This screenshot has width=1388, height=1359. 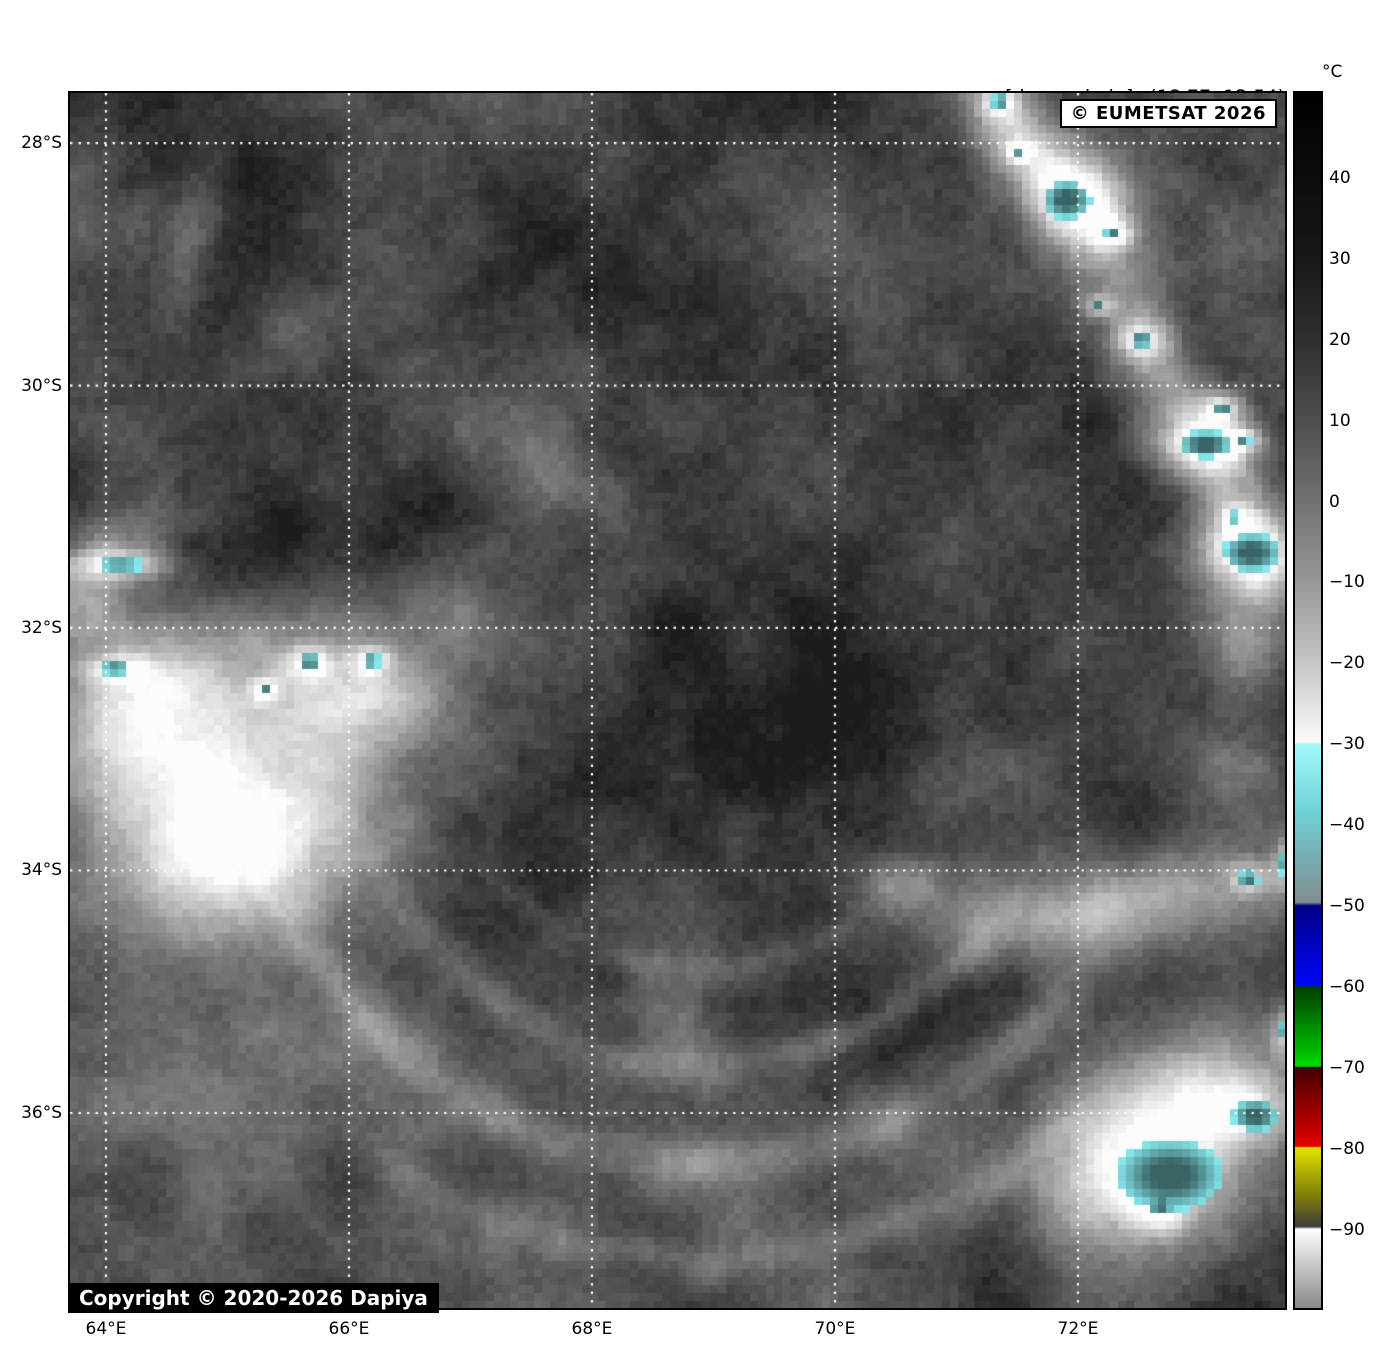 What do you see at coordinates (835, 1329) in the screenshot?
I see `longitude-tick-label: 70°E` at bounding box center [835, 1329].